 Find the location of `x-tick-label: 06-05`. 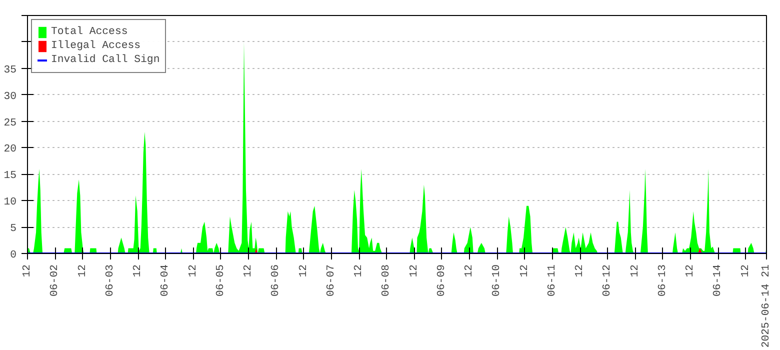

x-tick-label: 06-05 is located at coordinates (220, 280).